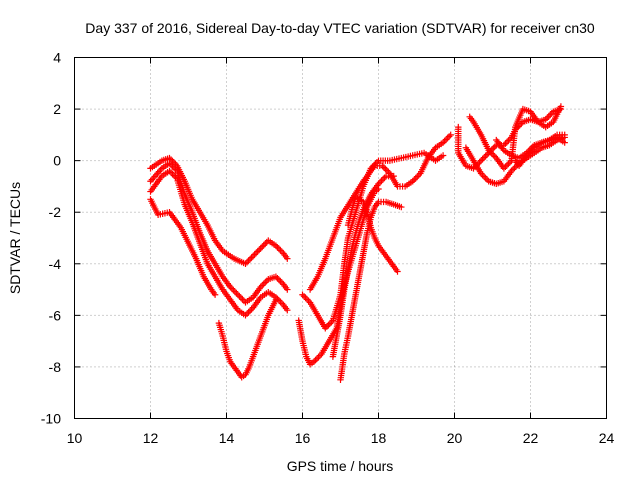  What do you see at coordinates (340, 466) in the screenshot?
I see `x-axis-label: GPS time / hours` at bounding box center [340, 466].